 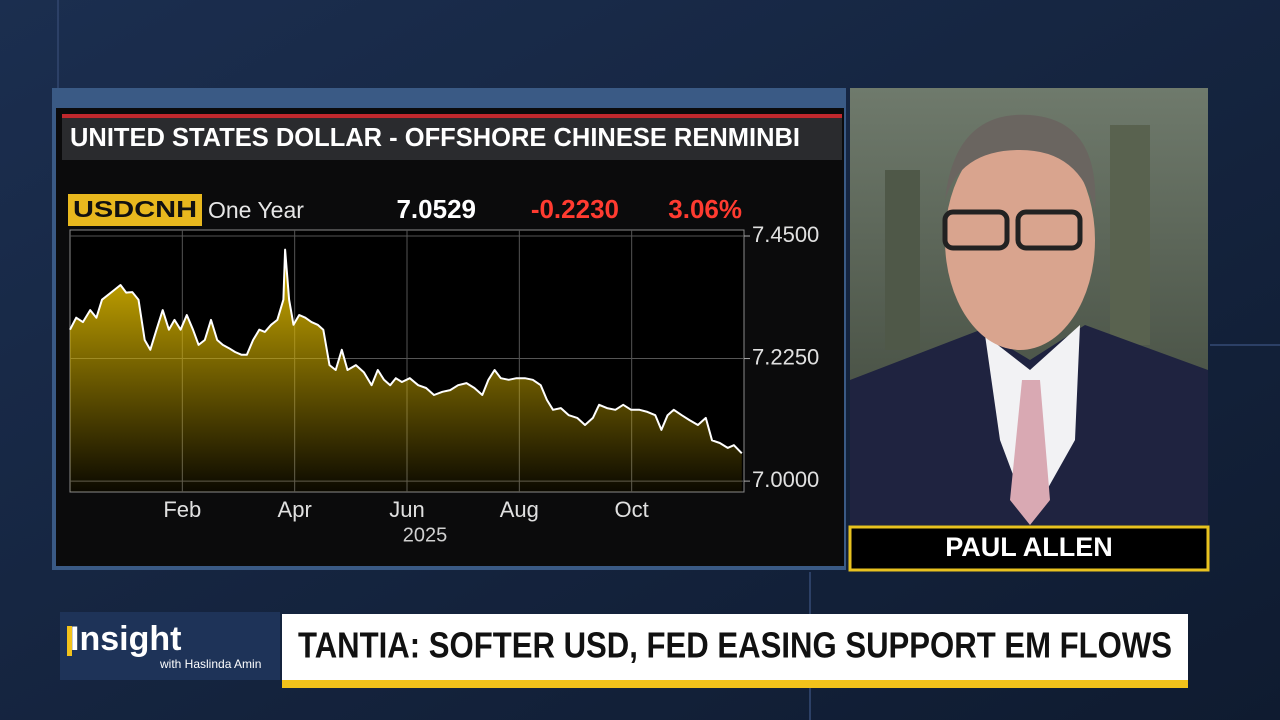 I want to click on x-tick-label: Apr, so click(x=295, y=509).